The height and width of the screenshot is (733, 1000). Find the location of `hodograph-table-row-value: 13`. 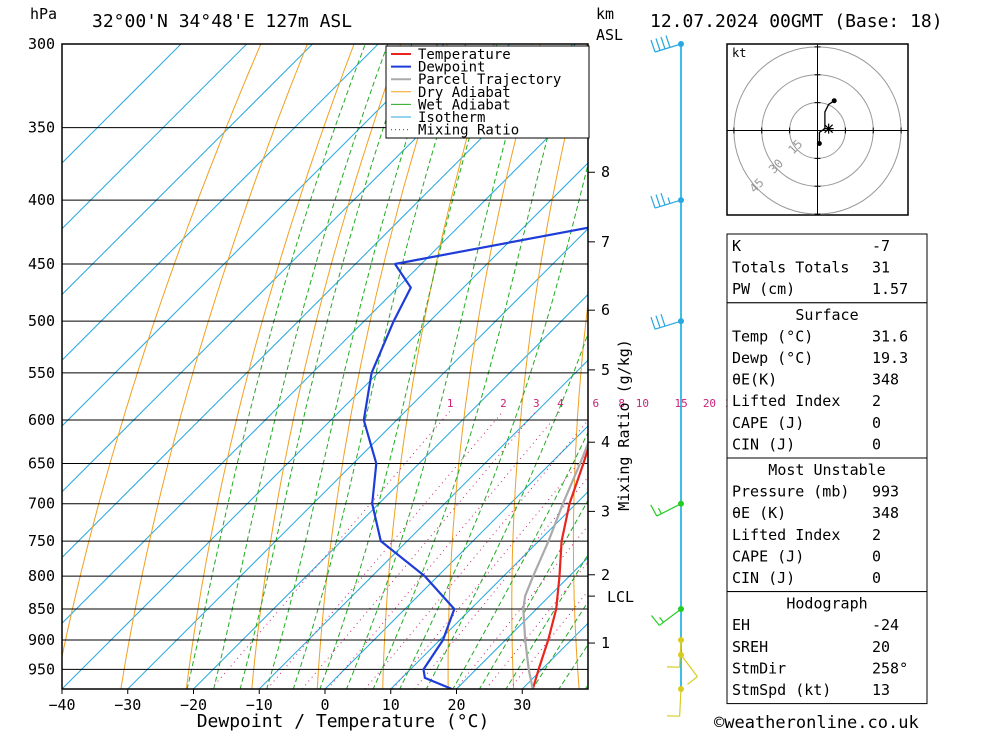

hodograph-table-row-value: 13 is located at coordinates (881, 690).